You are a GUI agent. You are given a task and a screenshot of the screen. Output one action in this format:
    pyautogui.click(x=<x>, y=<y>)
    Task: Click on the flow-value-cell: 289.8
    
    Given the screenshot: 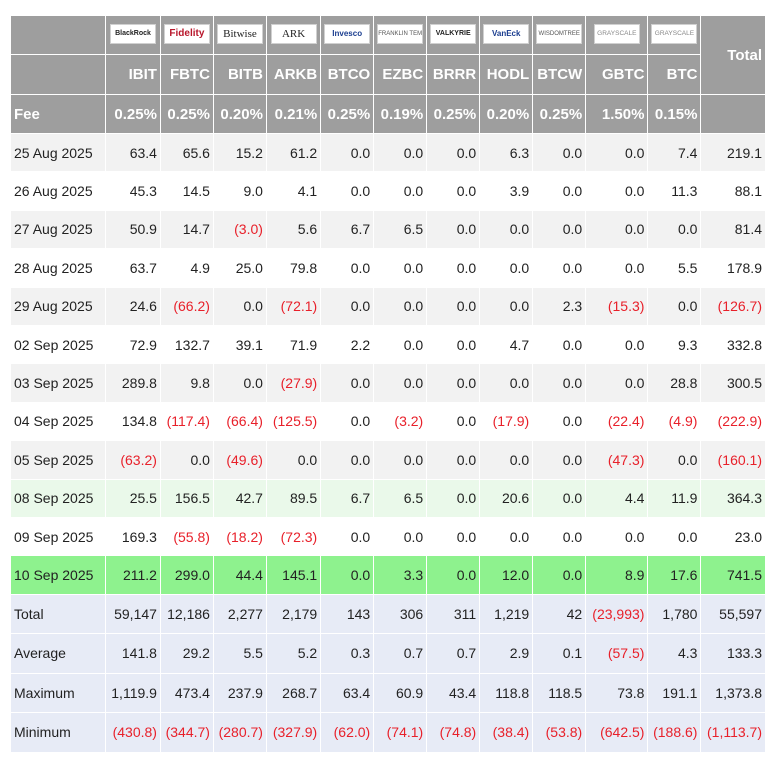 What is the action you would take?
    pyautogui.click(x=133, y=383)
    